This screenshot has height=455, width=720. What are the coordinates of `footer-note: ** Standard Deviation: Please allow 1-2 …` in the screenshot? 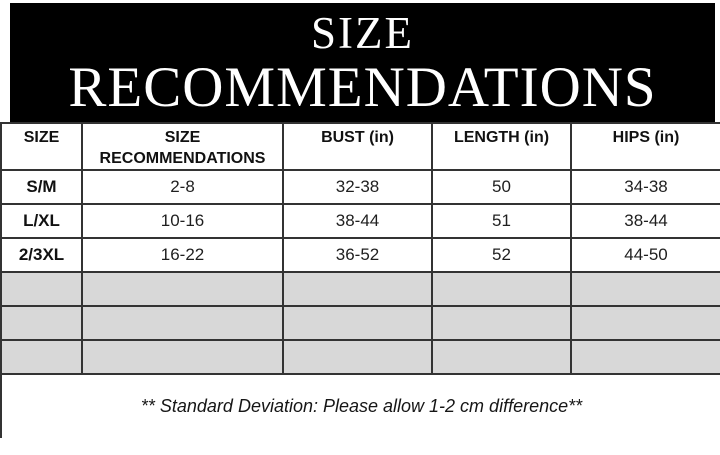 It's located at (360, 405).